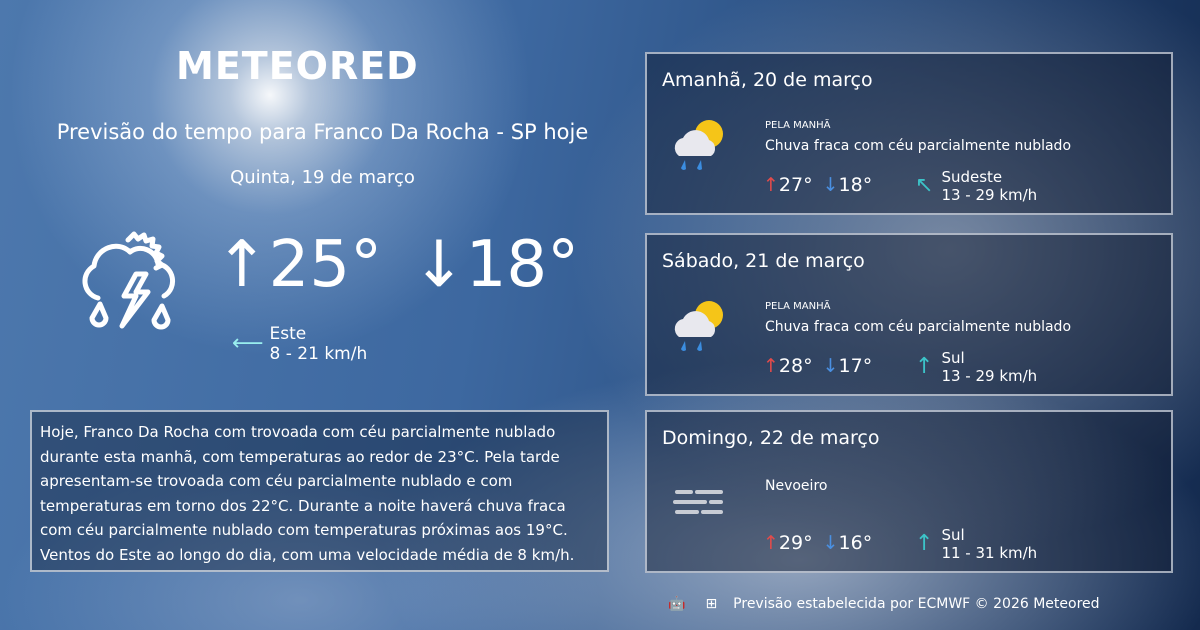 This screenshot has width=1200, height=630. What do you see at coordinates (322, 177) in the screenshot?
I see `today-date: Quinta, 19 de março` at bounding box center [322, 177].